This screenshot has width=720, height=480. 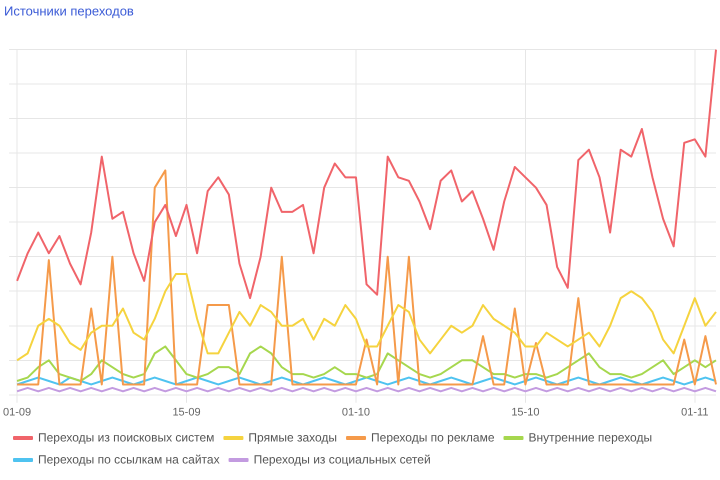 I want to click on legend-label: Переходы из социальных сетей, so click(x=342, y=459).